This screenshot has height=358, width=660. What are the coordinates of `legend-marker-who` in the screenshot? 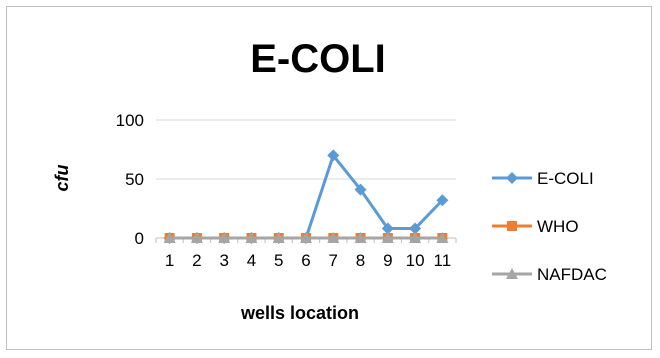 It's located at (512, 226).